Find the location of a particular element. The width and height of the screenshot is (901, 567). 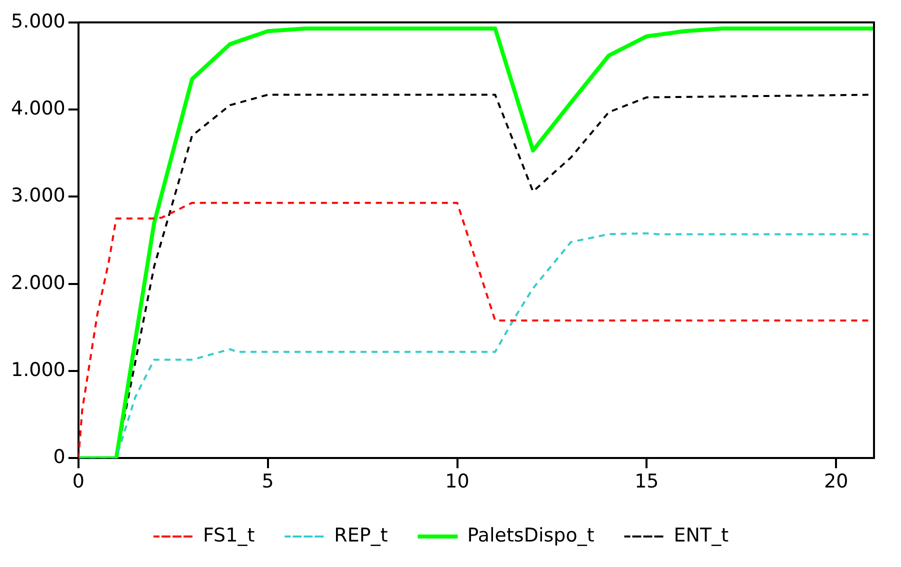

legend-label: PaletsDispo_t is located at coordinates (530, 535).